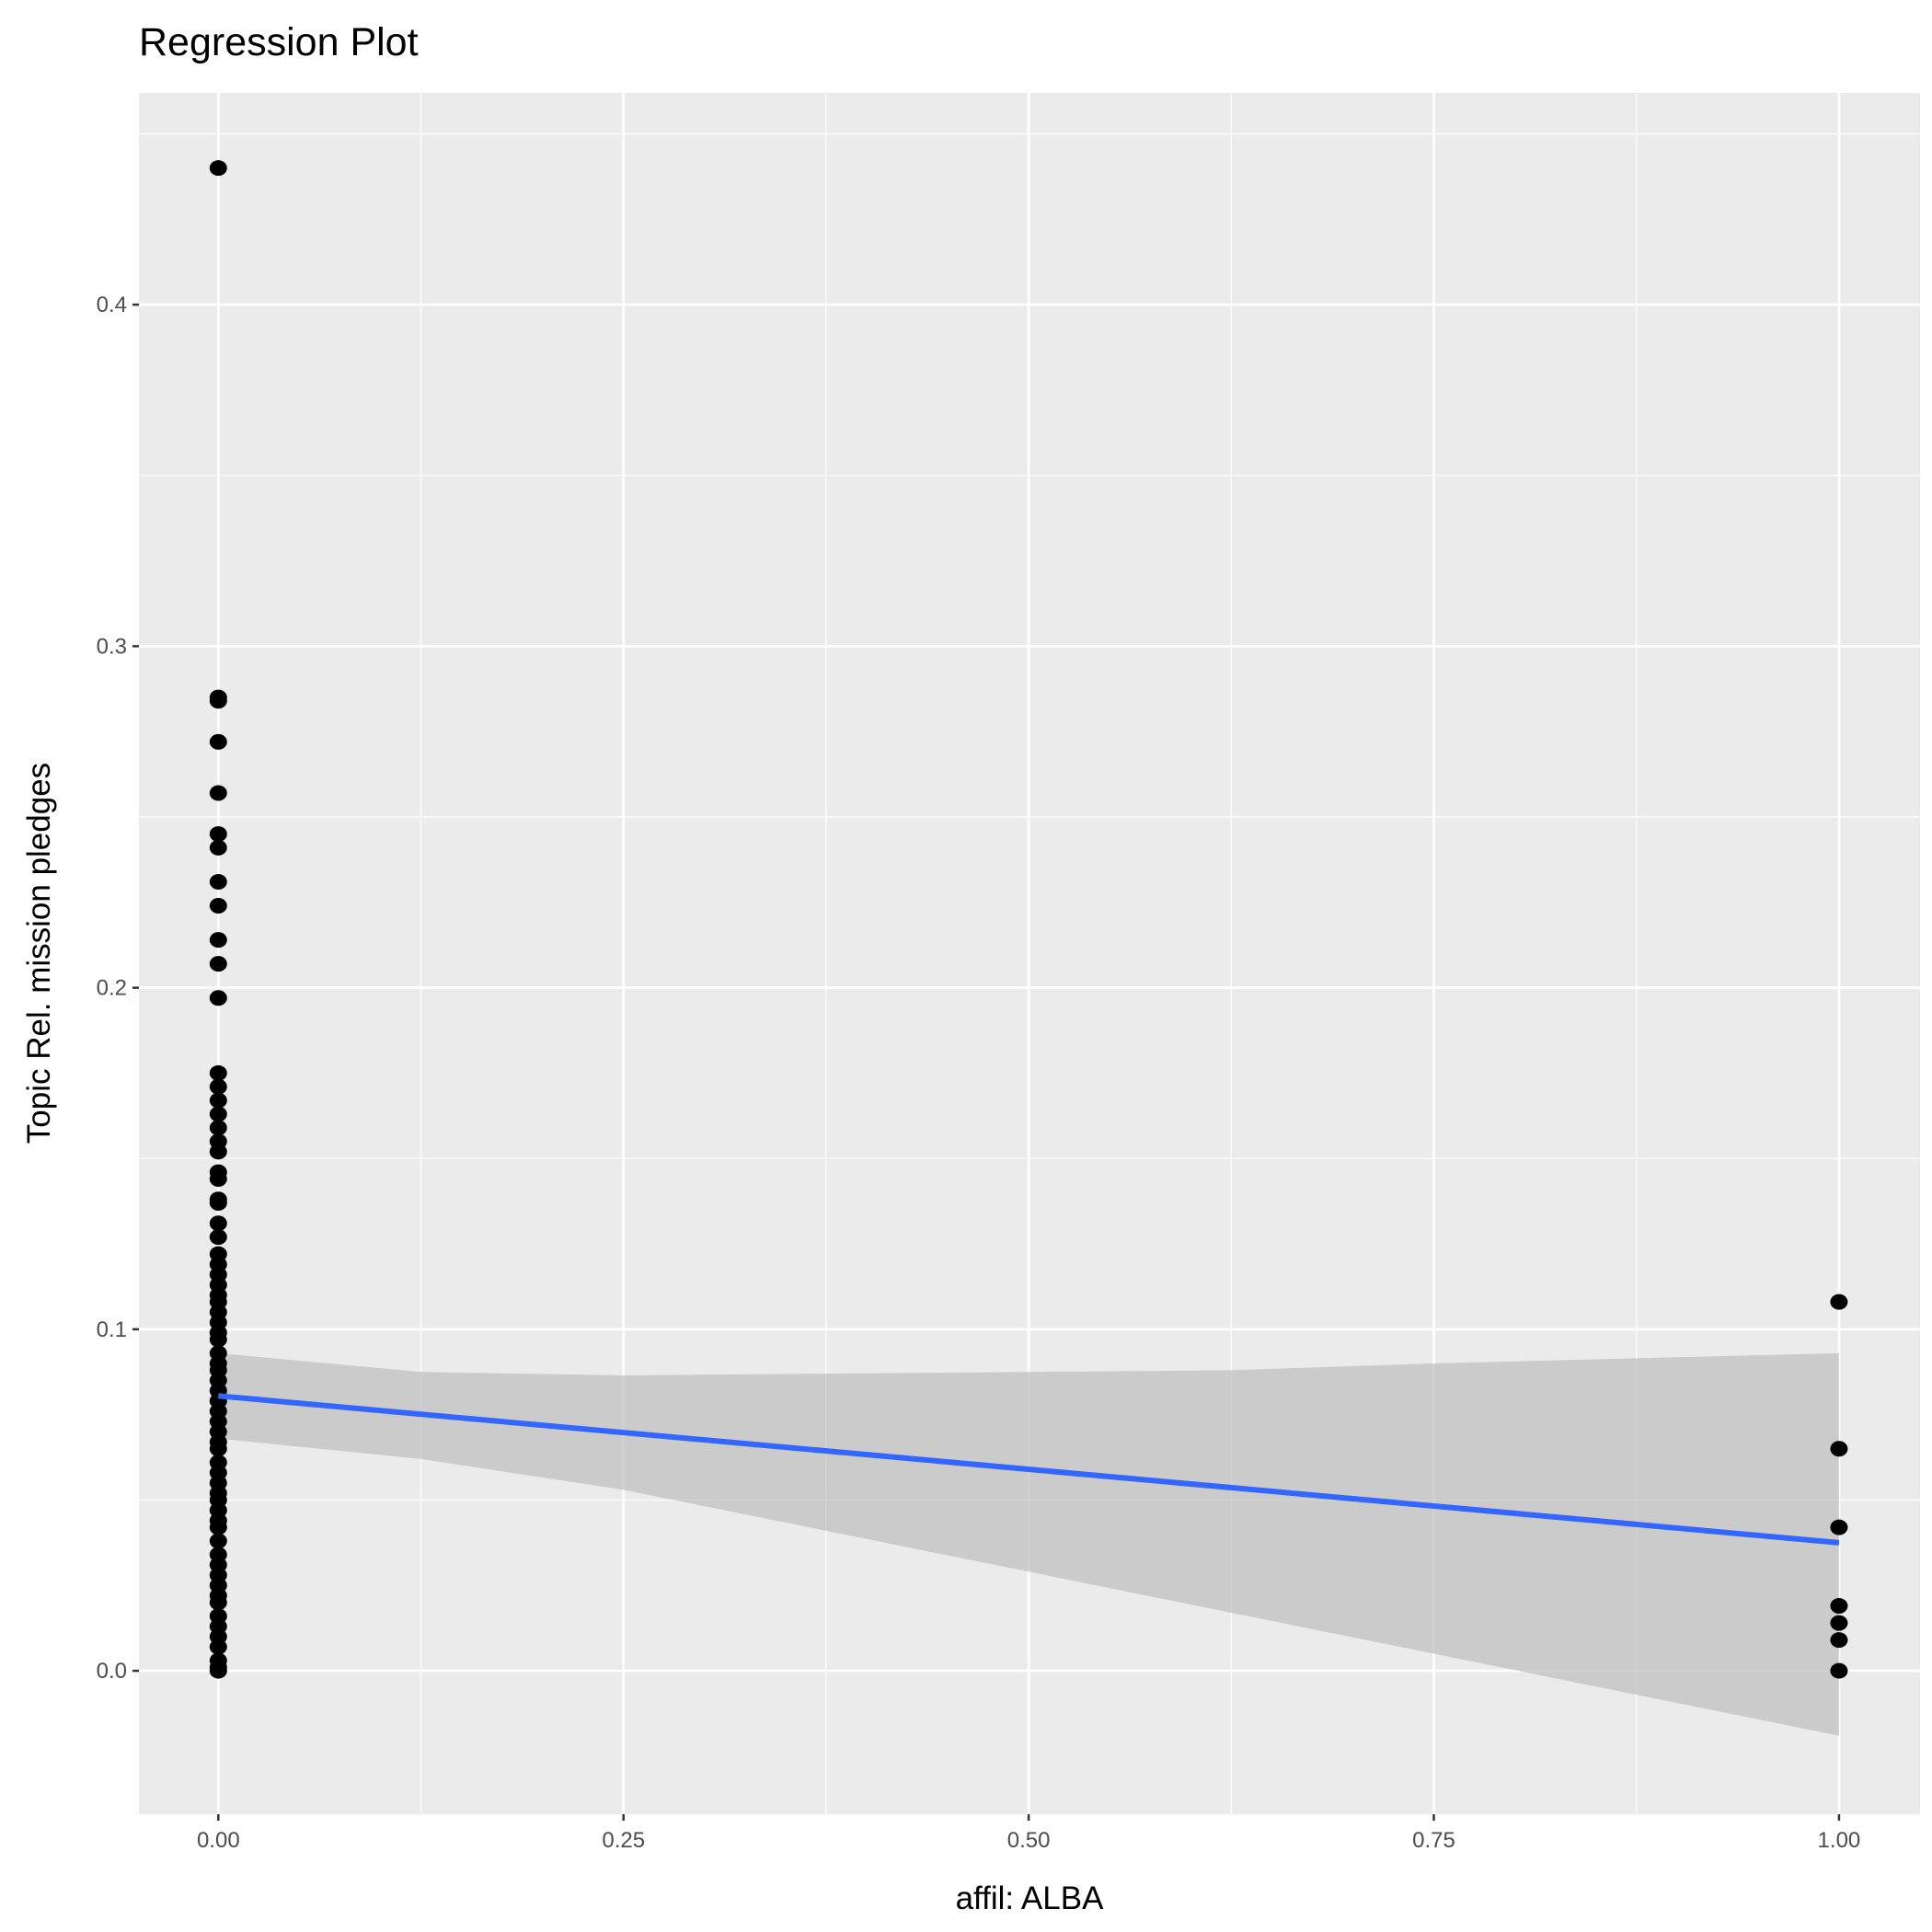 Image resolution: width=1932 pixels, height=1932 pixels. What do you see at coordinates (112, 646) in the screenshot?
I see `y-tick-label: 0.3` at bounding box center [112, 646].